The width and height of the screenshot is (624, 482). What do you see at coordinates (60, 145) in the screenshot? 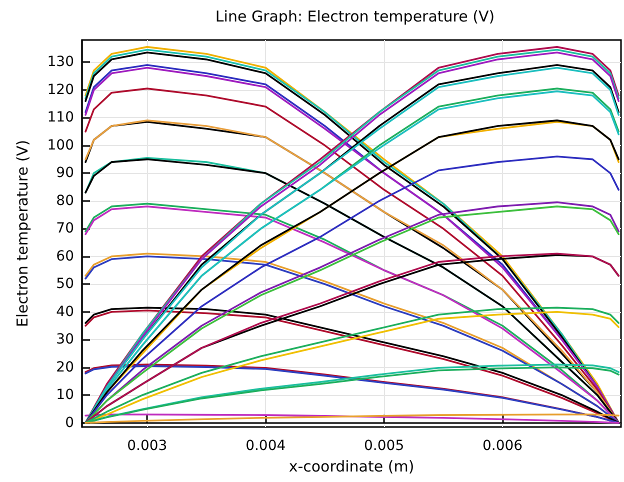
I see `y-tick-label: 100` at bounding box center [60, 145].